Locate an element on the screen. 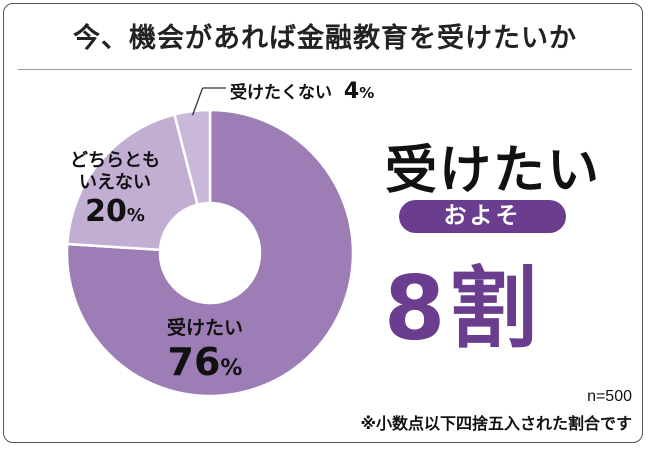 This screenshot has height=450, width=650. label-not-want-value: 4 is located at coordinates (351, 91).